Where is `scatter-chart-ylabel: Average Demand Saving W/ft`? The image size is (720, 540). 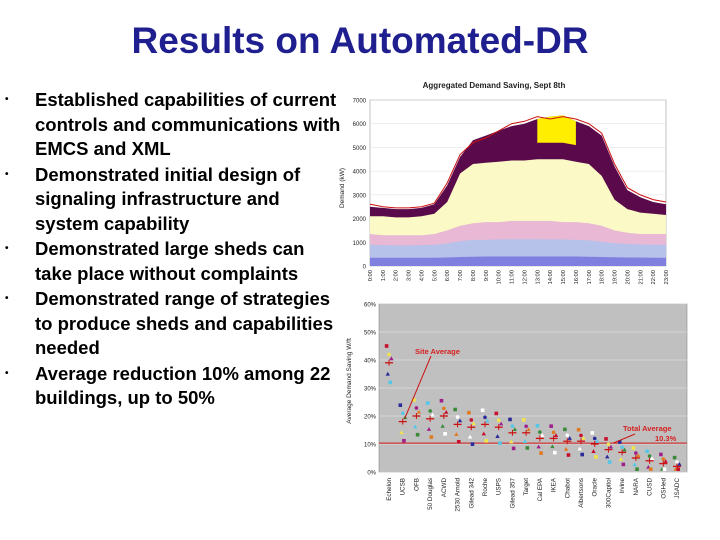
scatter-chart-ylabel: Average Demand Saving W/ft is located at coordinates (349, 381).